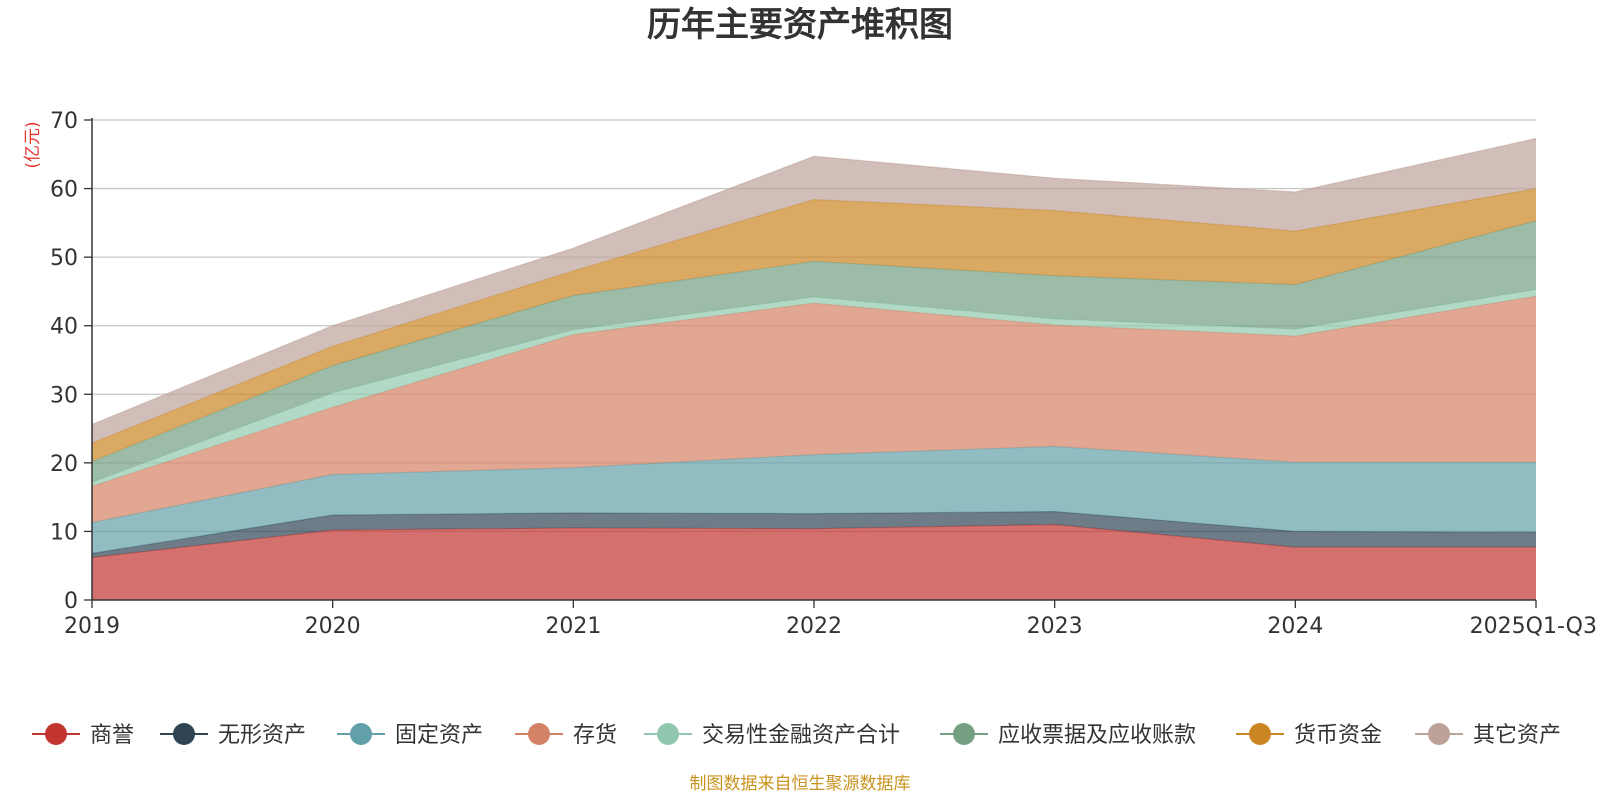 Image resolution: width=1600 pixels, height=800 pixels. What do you see at coordinates (566, 735) in the screenshot?
I see `legend-item: 存货` at bounding box center [566, 735].